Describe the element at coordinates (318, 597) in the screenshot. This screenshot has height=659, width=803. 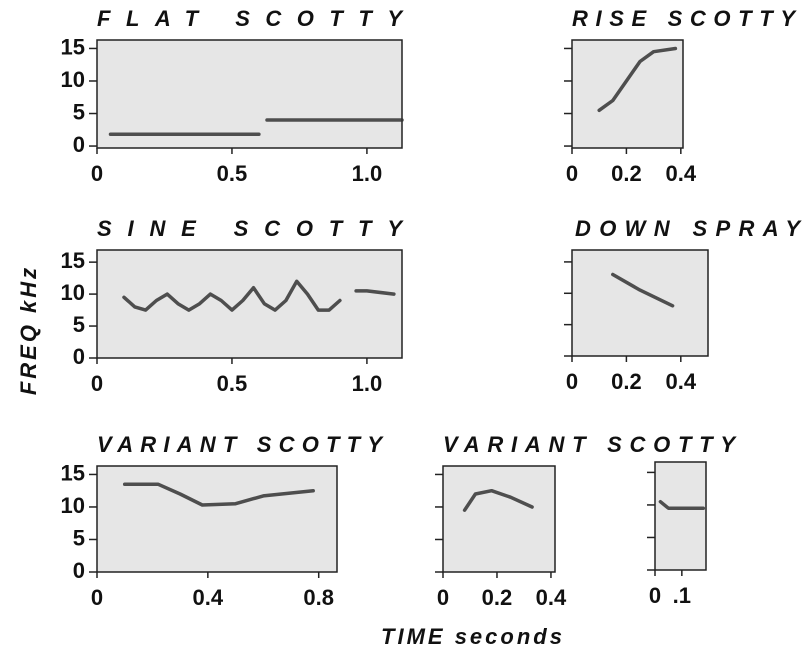
I see `x-tick-label: 0.8` at that location.